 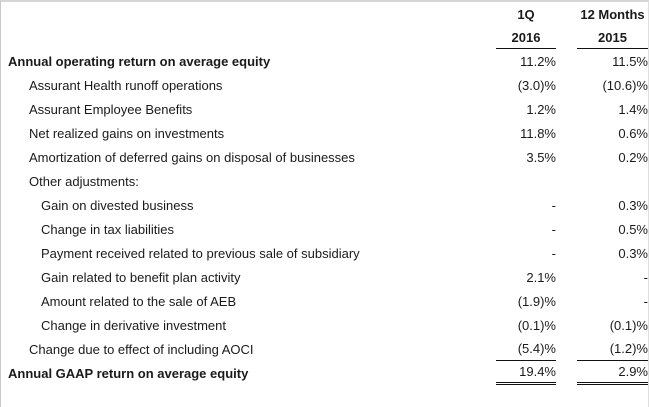 I want to click on value-12months-2015: 0.2%, so click(x=633, y=157).